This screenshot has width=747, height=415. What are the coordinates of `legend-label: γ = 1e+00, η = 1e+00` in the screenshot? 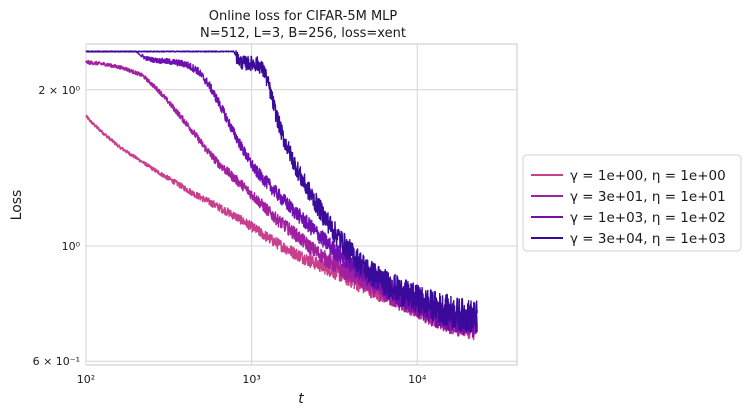 It's located at (648, 176).